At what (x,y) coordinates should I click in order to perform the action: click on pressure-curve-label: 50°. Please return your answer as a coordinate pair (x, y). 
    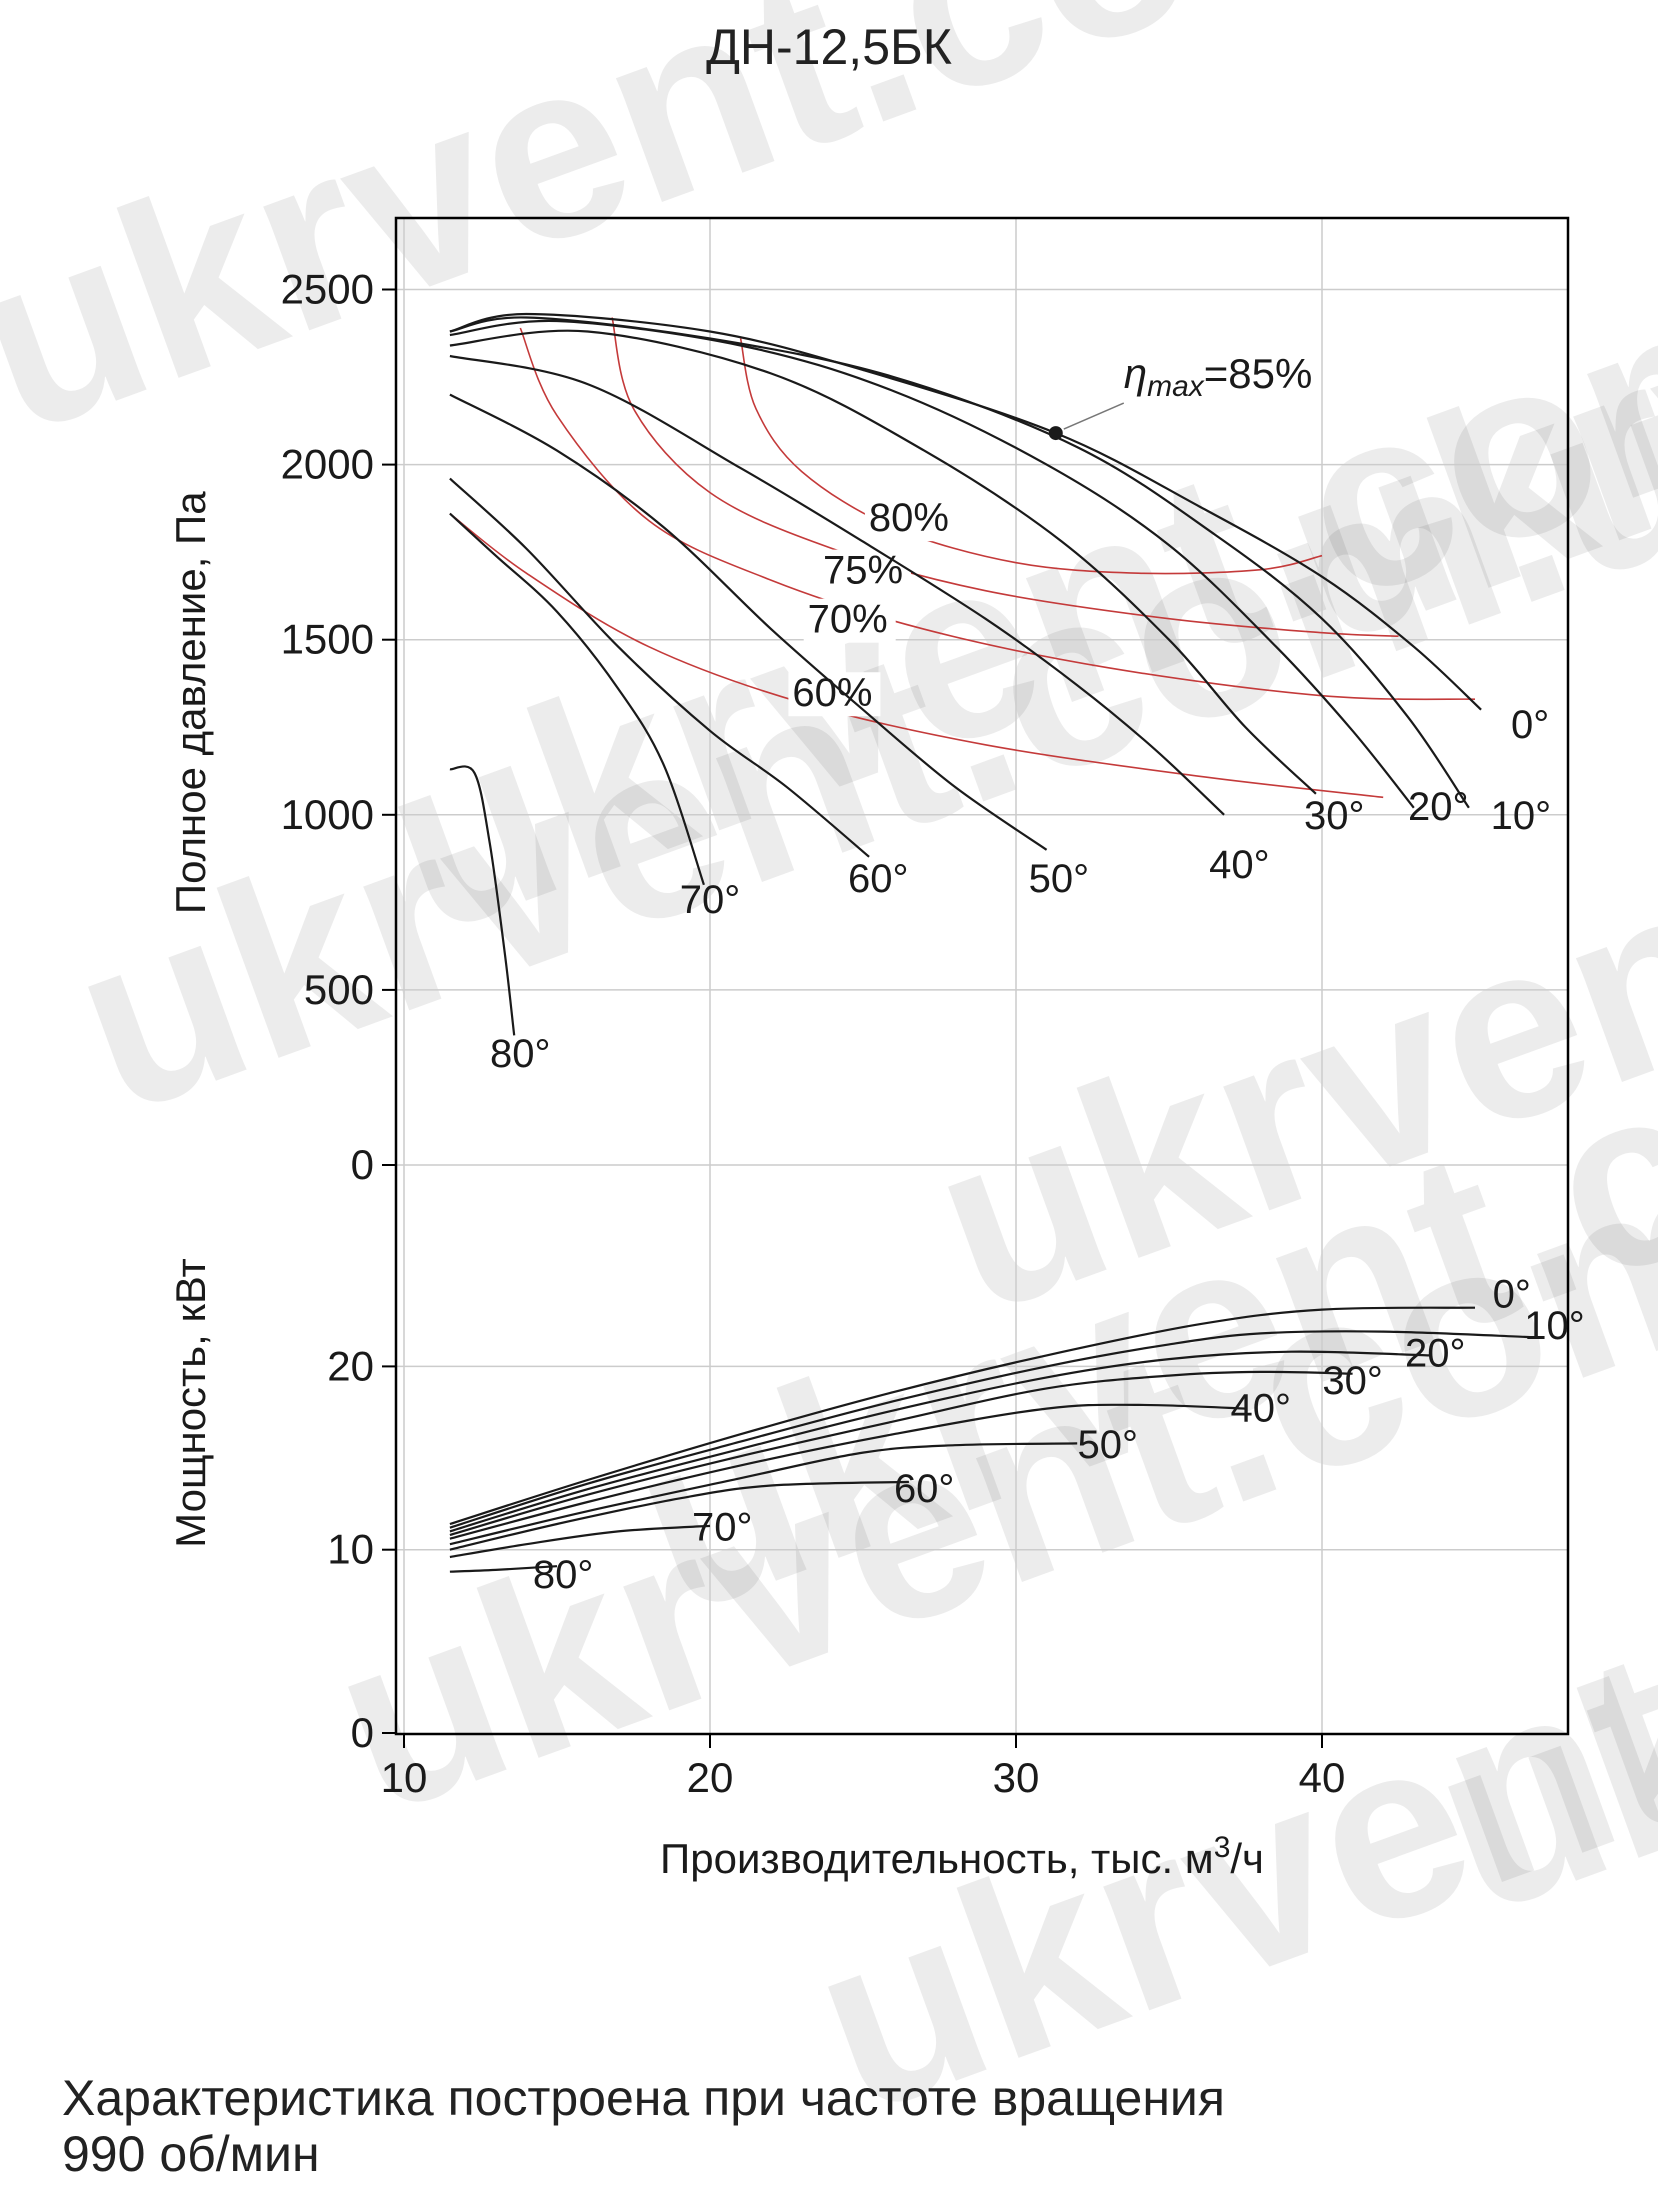
    Looking at the image, I should click on (1059, 879).